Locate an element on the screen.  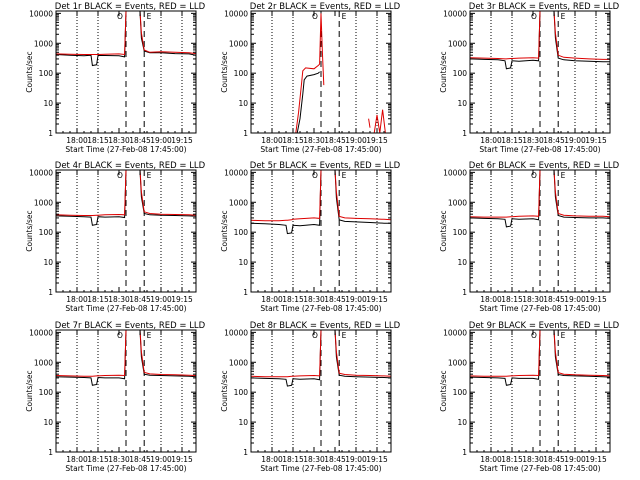
panel-1-plot-area is located at coordinates (126, 72).